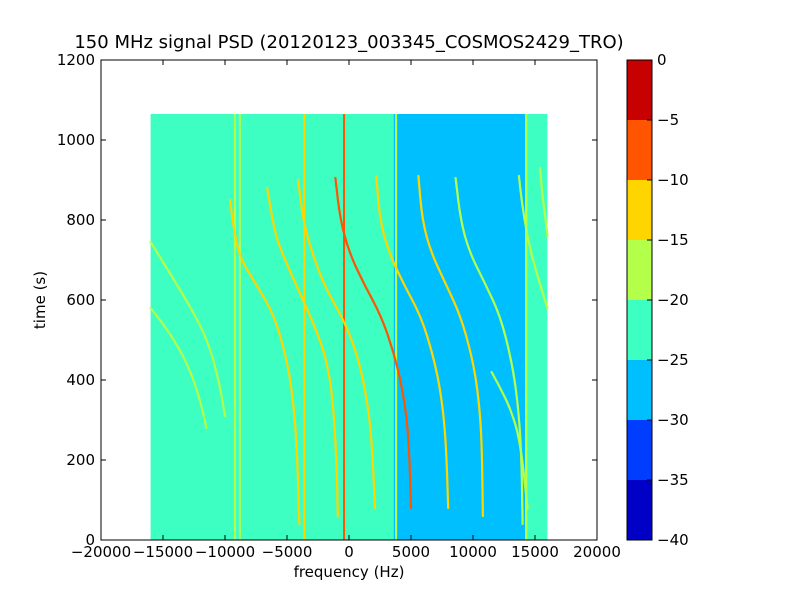  I want to click on y-tick-label: 400, so click(80, 380).